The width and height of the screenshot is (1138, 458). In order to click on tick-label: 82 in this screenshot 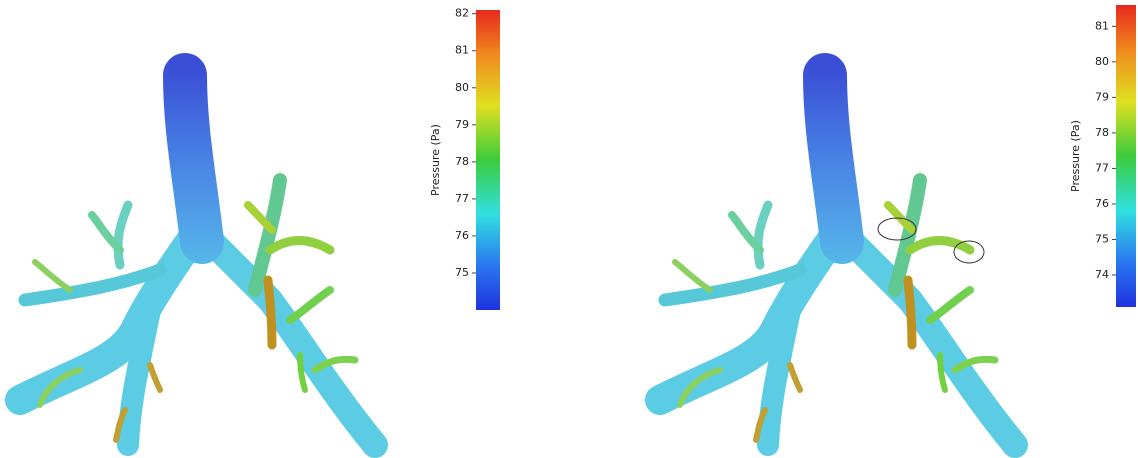, I will do `click(462, 13)`.